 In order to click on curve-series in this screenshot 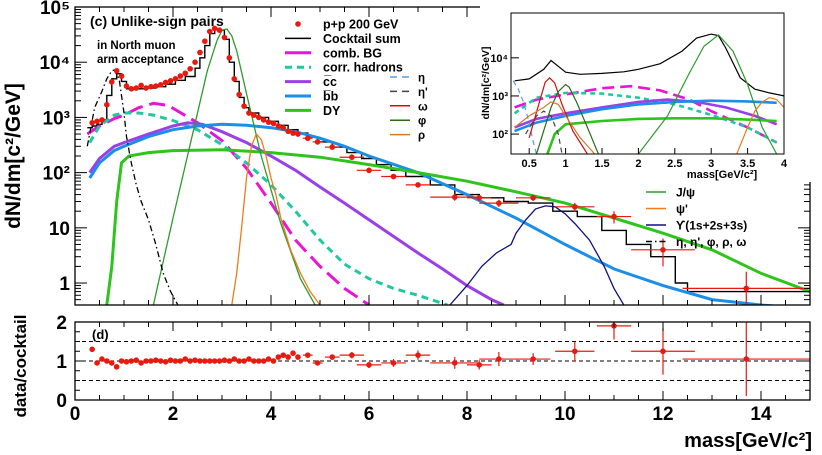, I will do `click(276, 218)`.